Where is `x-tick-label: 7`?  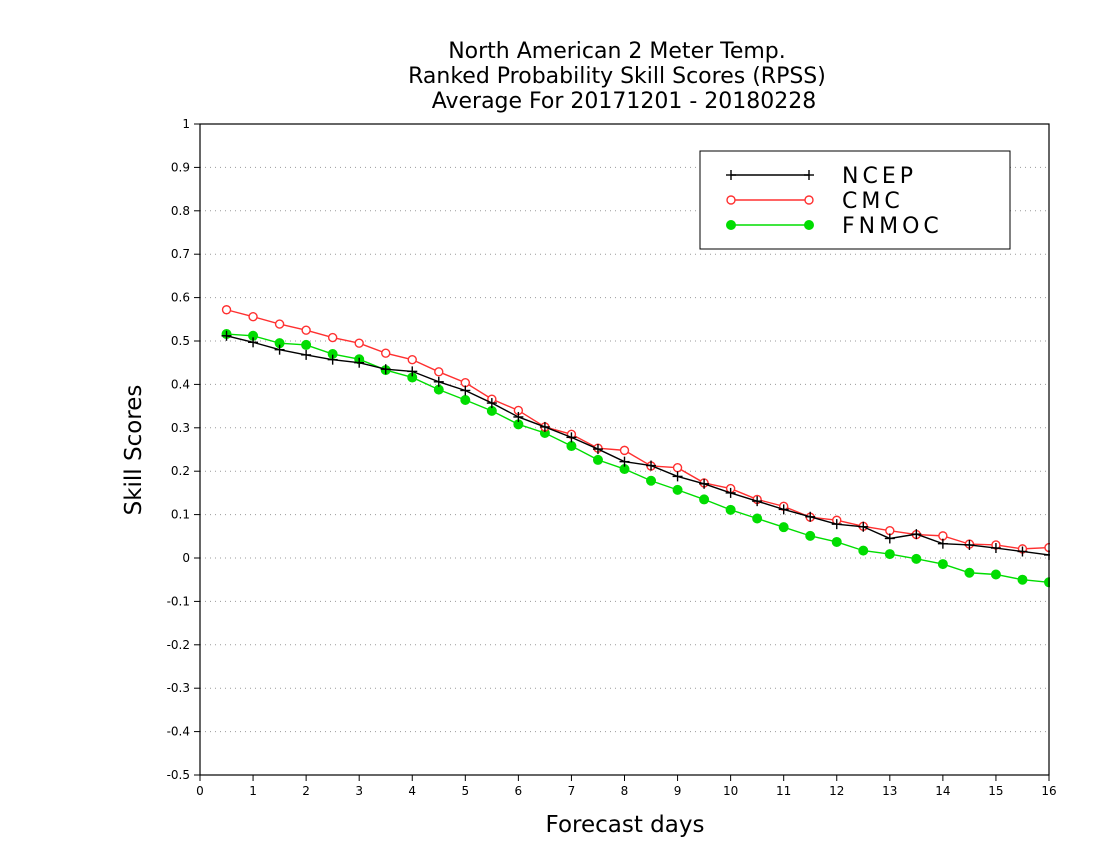 x-tick-label: 7 is located at coordinates (572, 791).